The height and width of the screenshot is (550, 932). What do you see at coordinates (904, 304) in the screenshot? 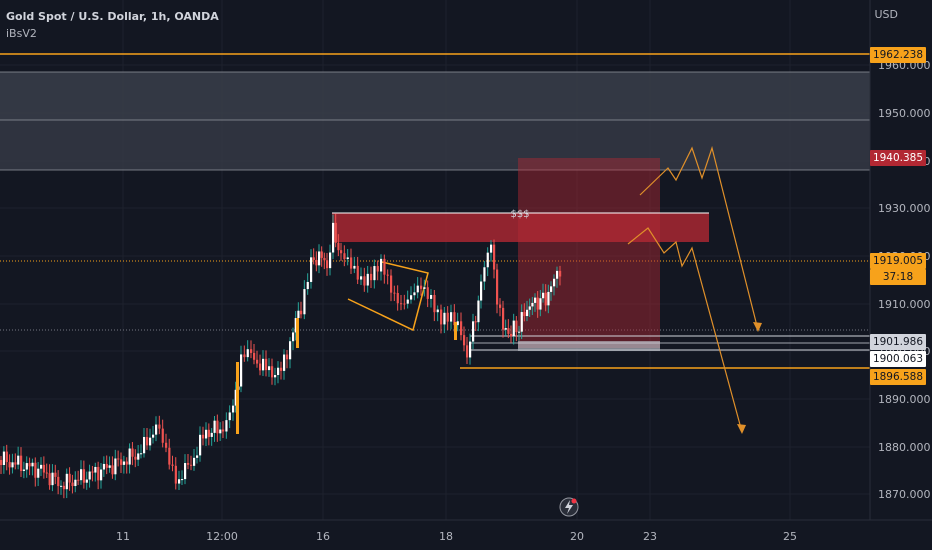
I see `price-tick-label: 1910.000` at bounding box center [904, 304].